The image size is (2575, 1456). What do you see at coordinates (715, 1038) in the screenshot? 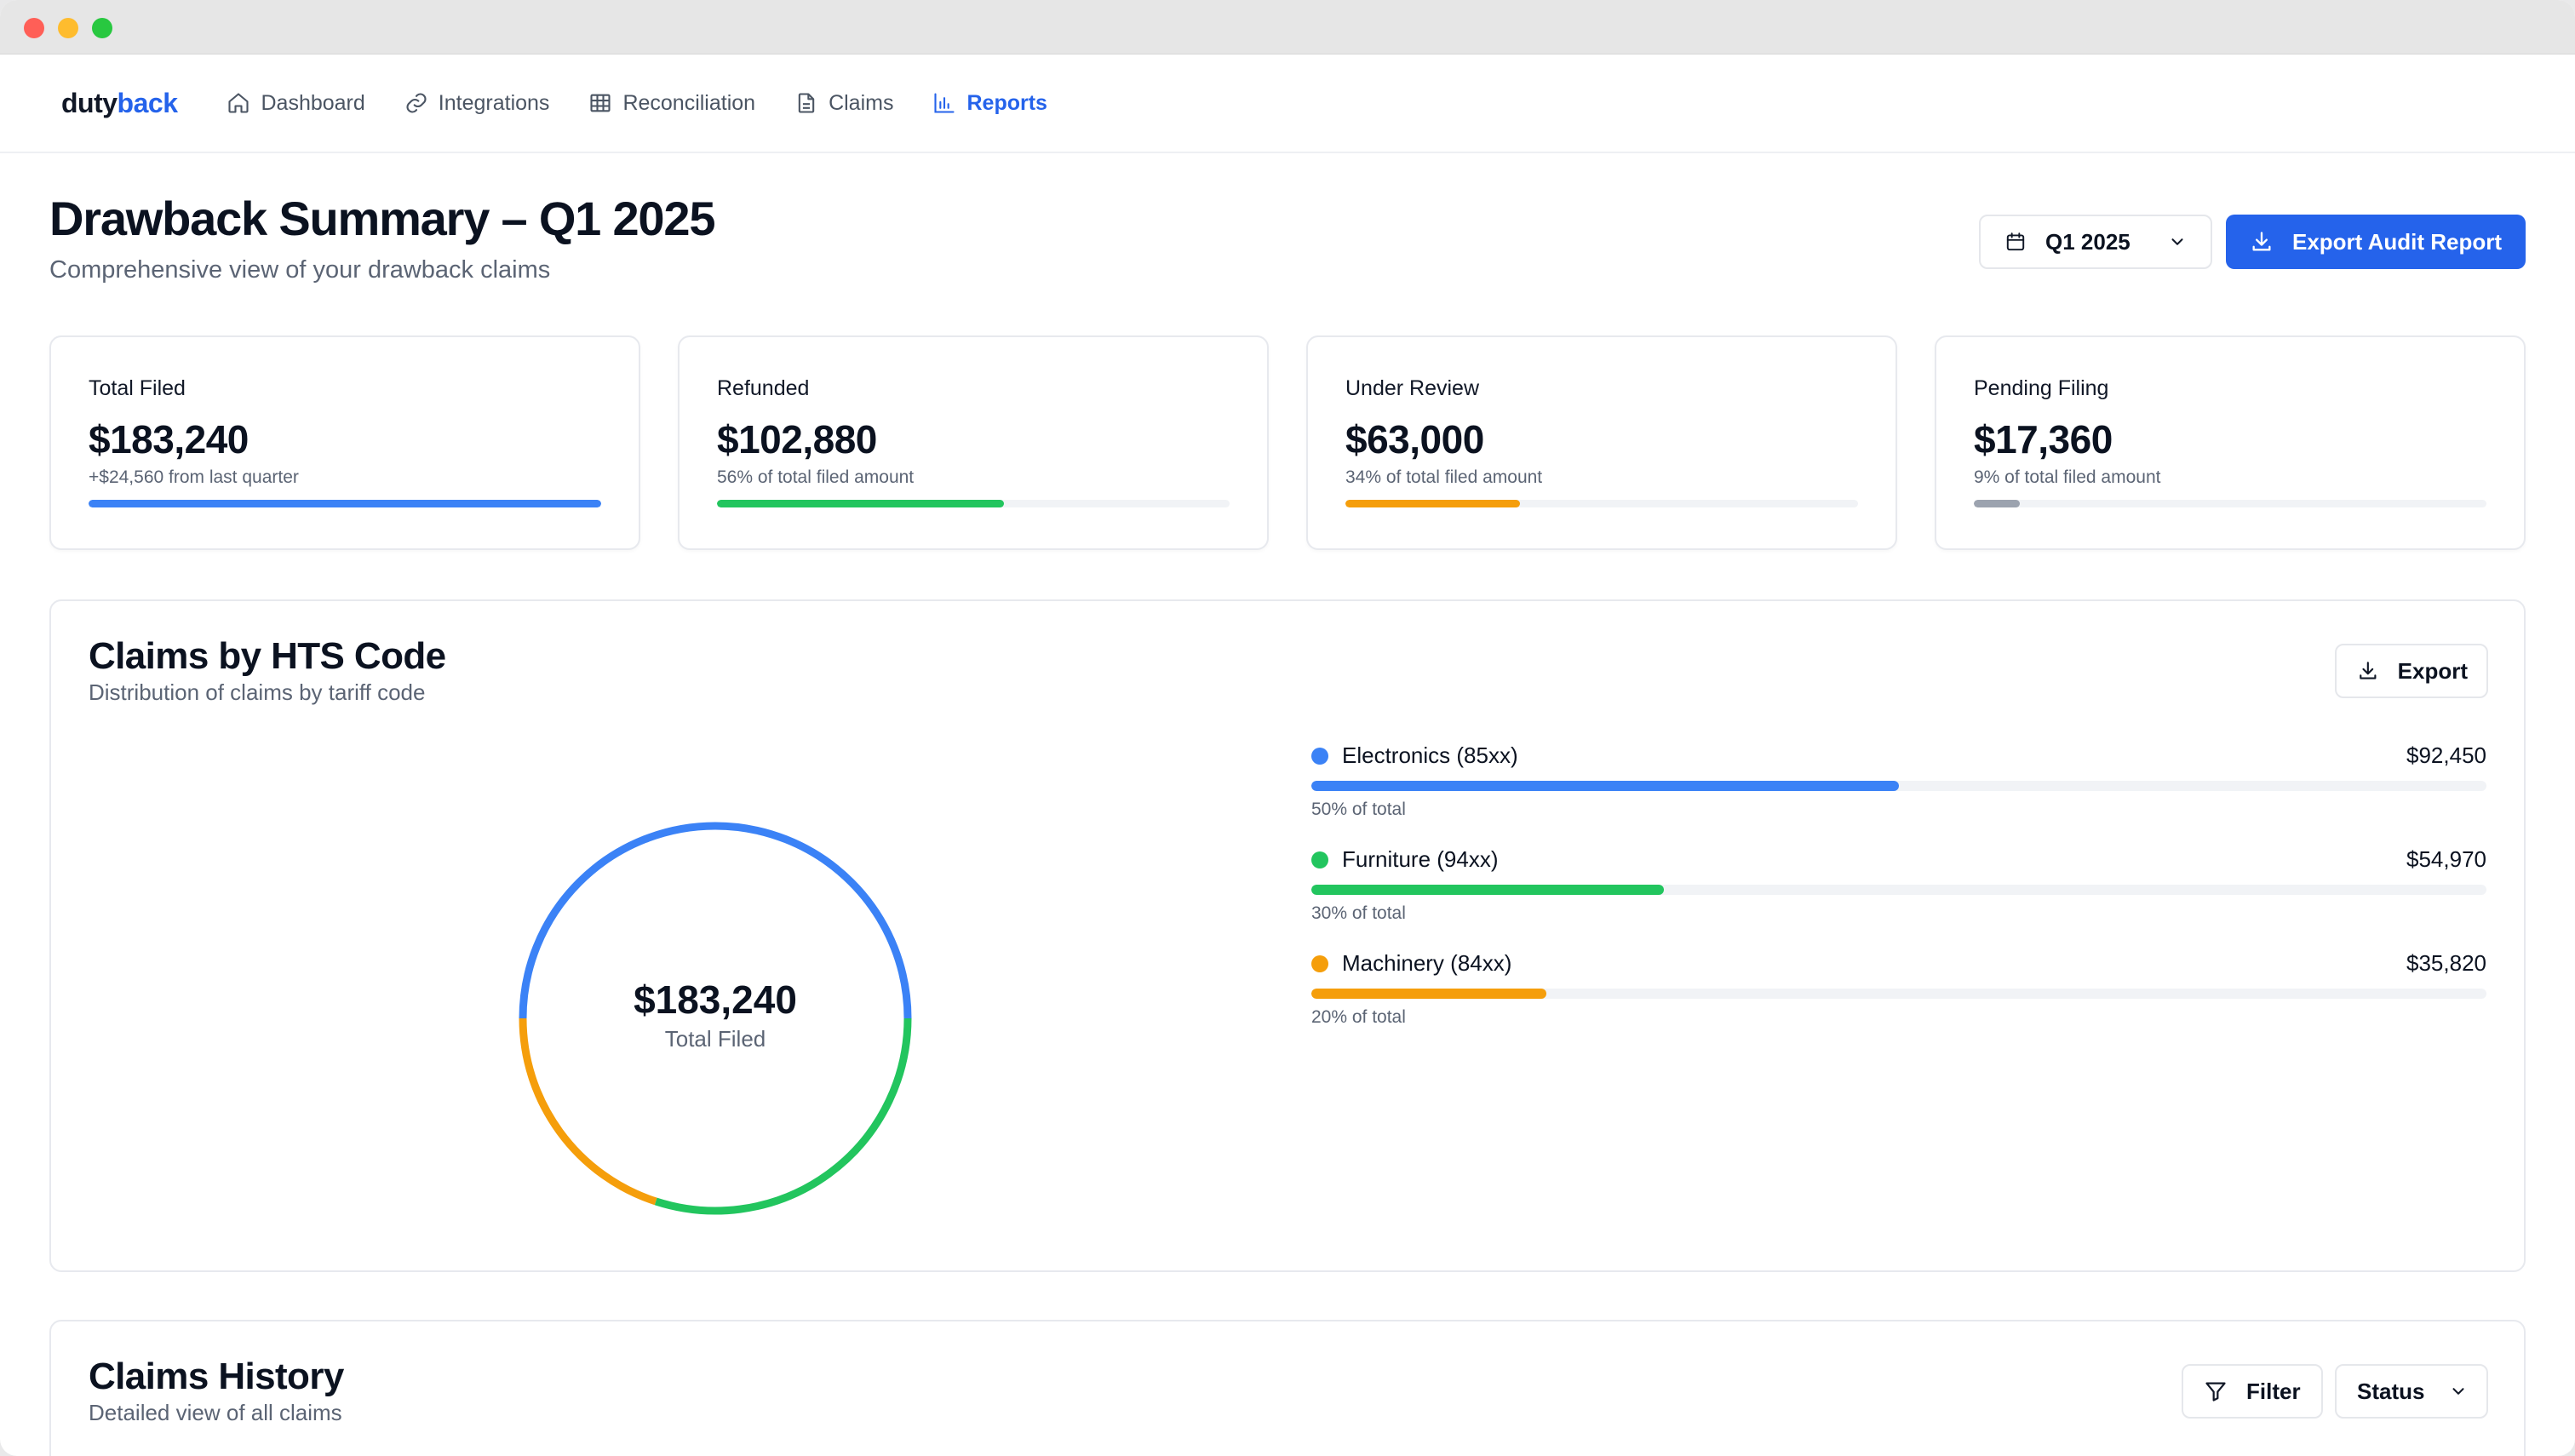
I see `donut-total-label: Total Filed` at bounding box center [715, 1038].